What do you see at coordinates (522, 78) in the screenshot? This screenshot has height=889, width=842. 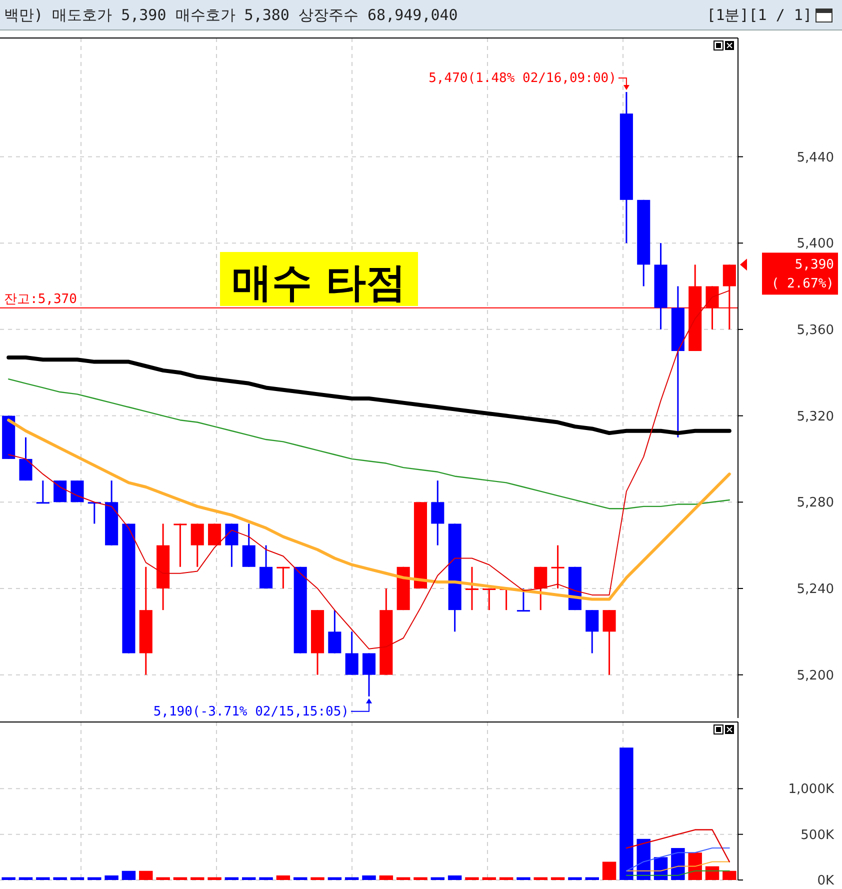 I see `annotation: 5,470(1.48% 02/16,09:00)` at bounding box center [522, 78].